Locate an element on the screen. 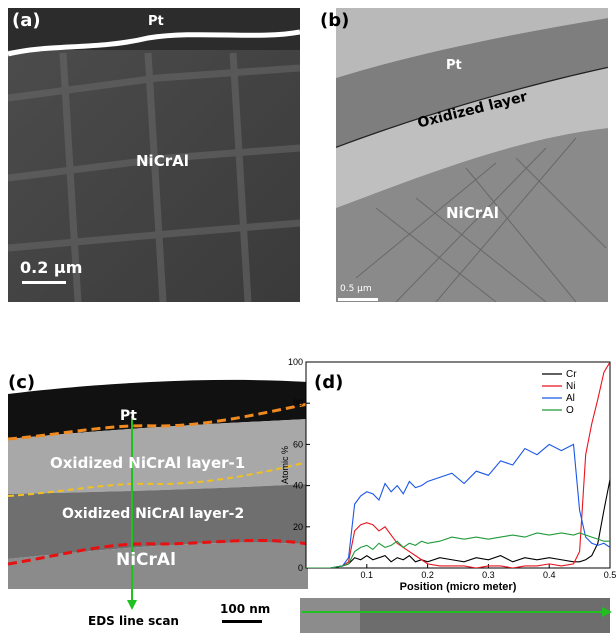 This screenshot has height=633, width=616. panel-b-scale-label: 0.5 μm is located at coordinates (356, 289).